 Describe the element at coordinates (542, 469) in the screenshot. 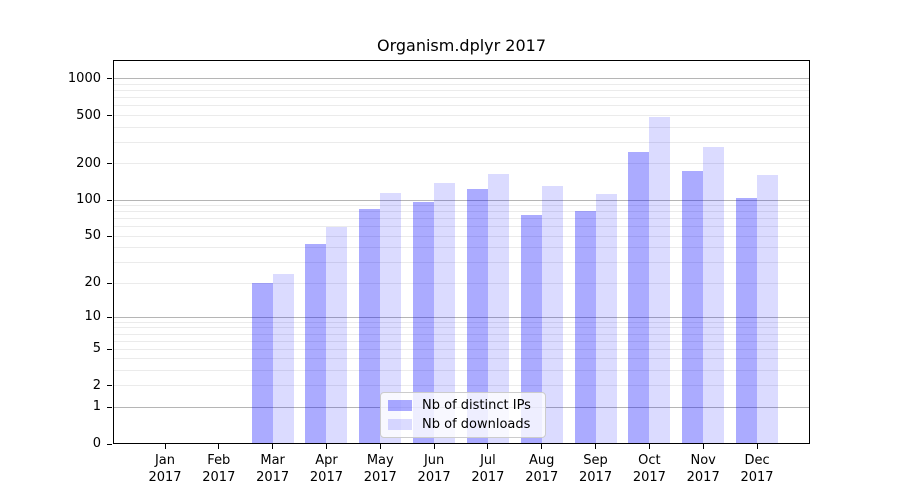

I see `x-tick-label: Aug 2017` at that location.